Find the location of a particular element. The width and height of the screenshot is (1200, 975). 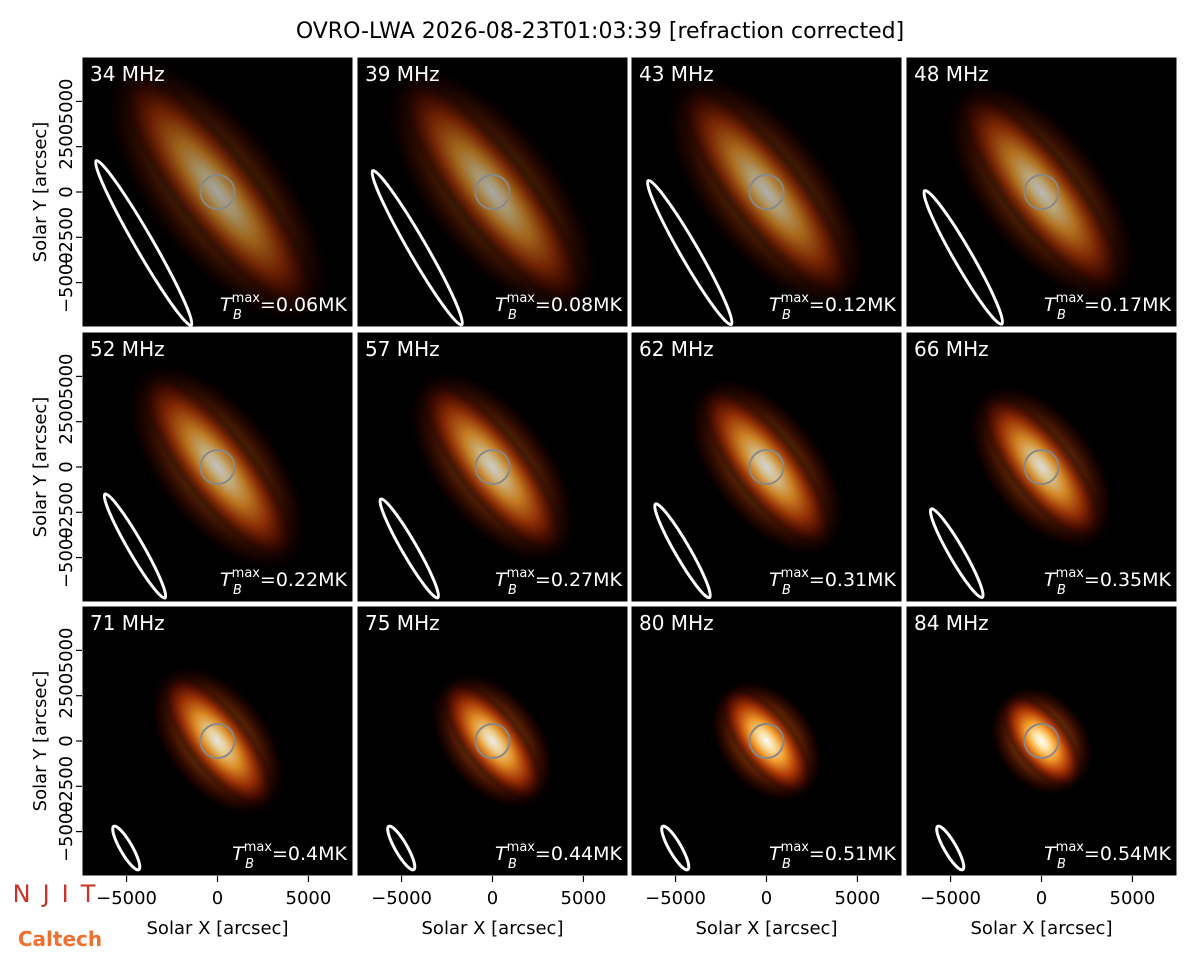

tb-value: 0.51MK is located at coordinates (861, 854).